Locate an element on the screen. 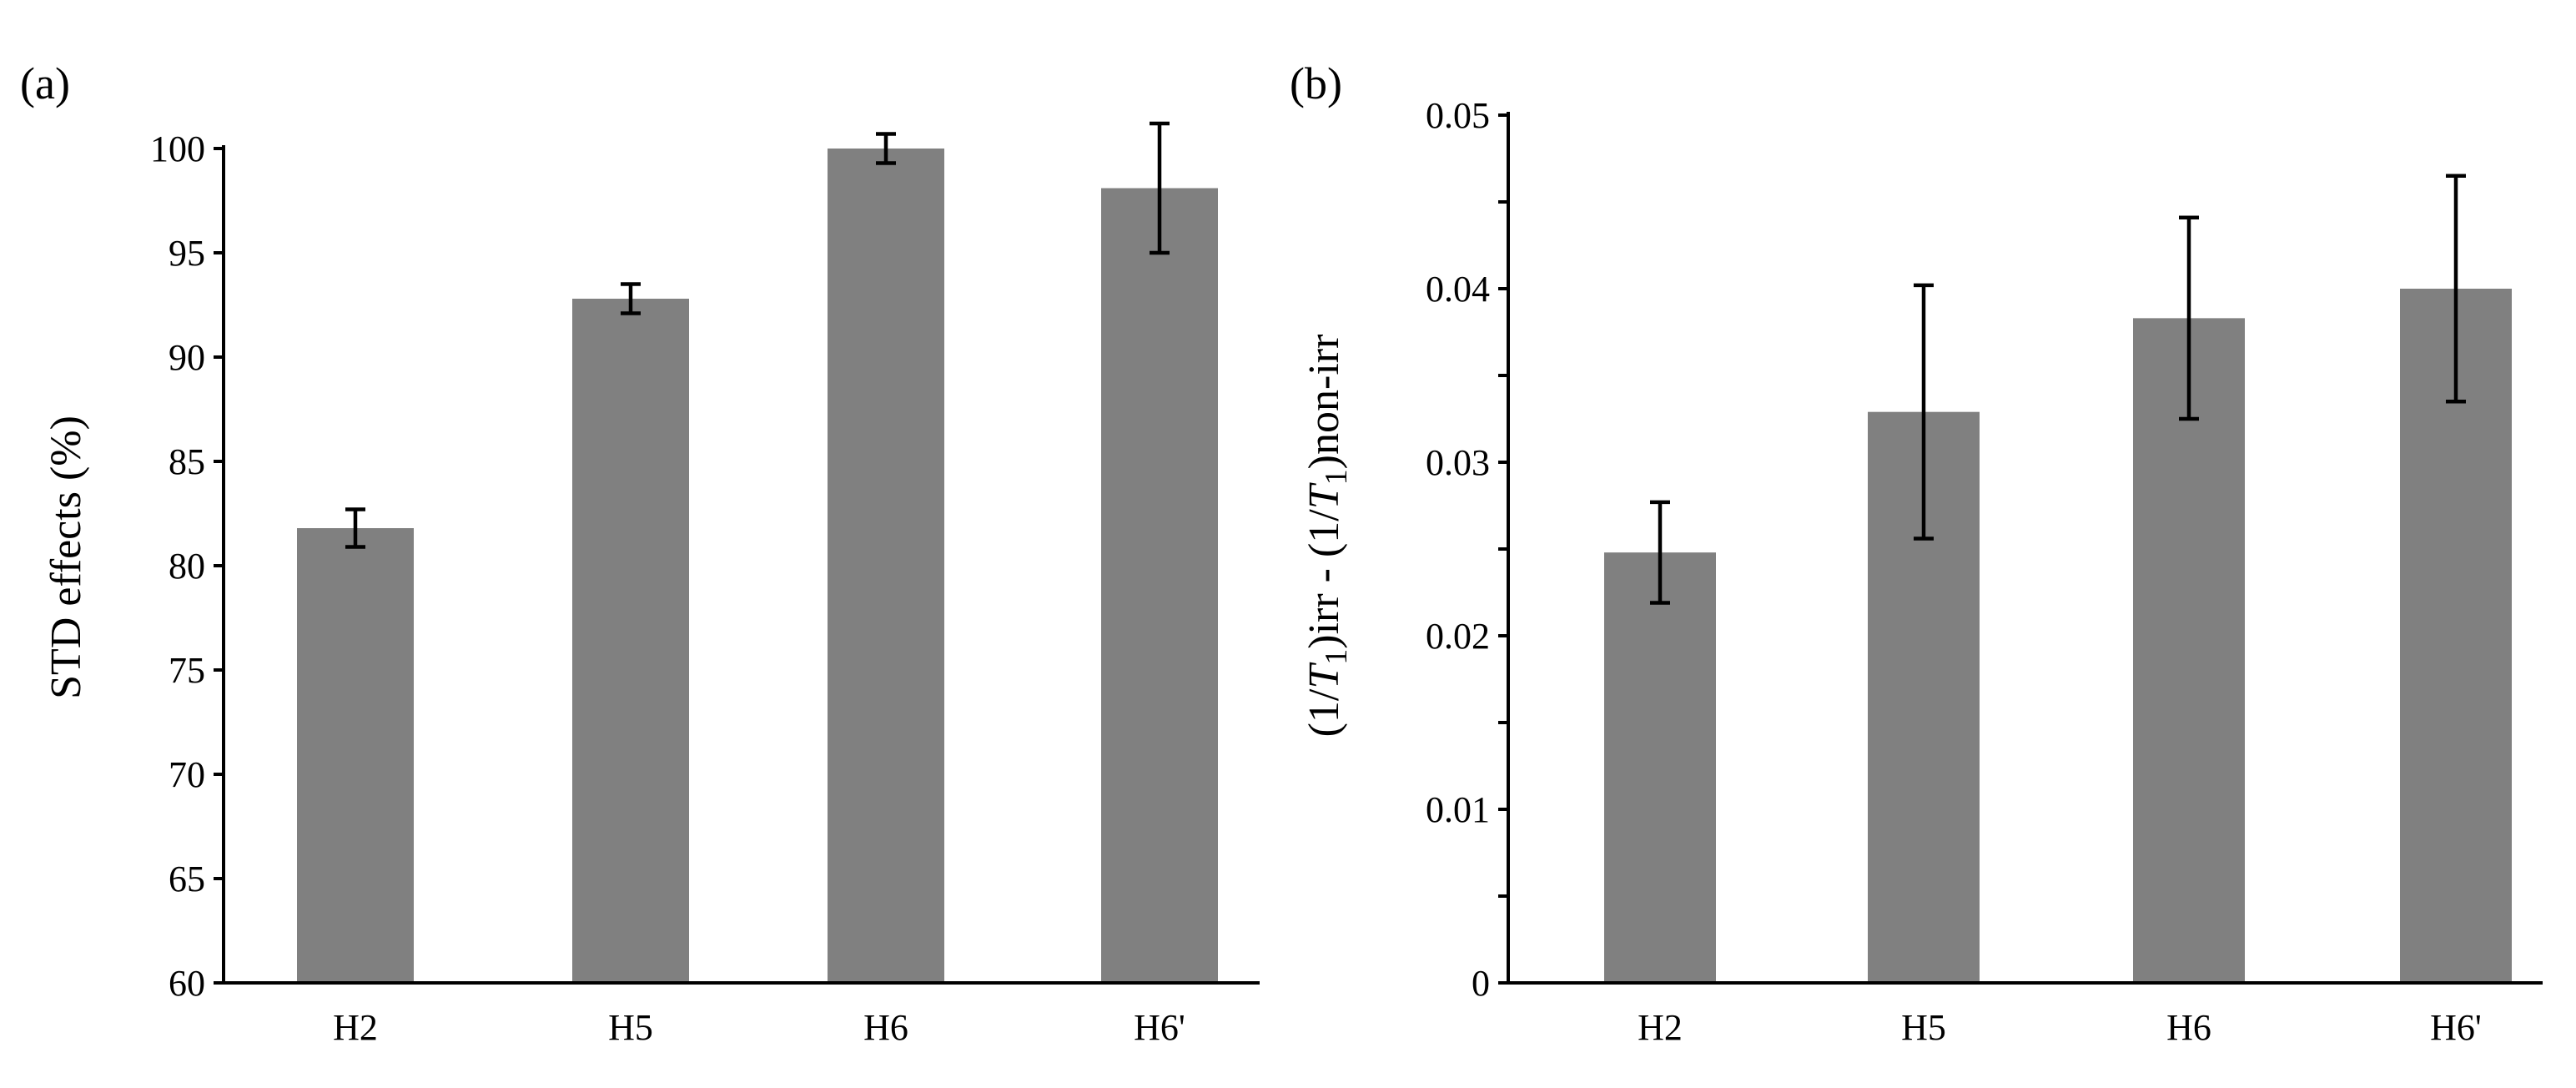 This screenshot has width=2576, height=1088. x-tick-label-a-2: H5 is located at coordinates (630, 1027).